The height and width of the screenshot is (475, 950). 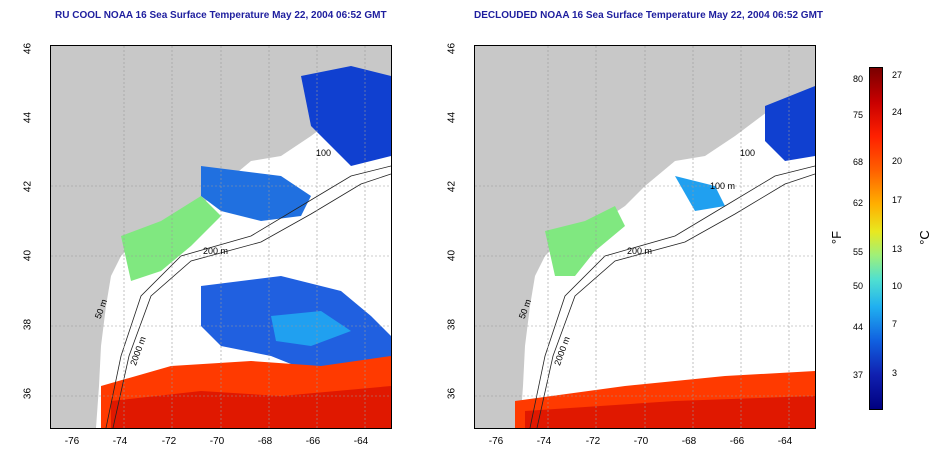 I want to click on colorbar-c-tick: 3, so click(x=895, y=373).